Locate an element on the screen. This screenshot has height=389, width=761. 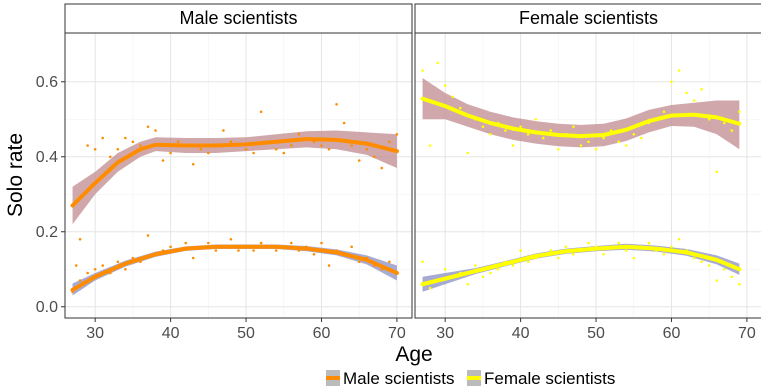
smooth-line is located at coordinates (234, 172).